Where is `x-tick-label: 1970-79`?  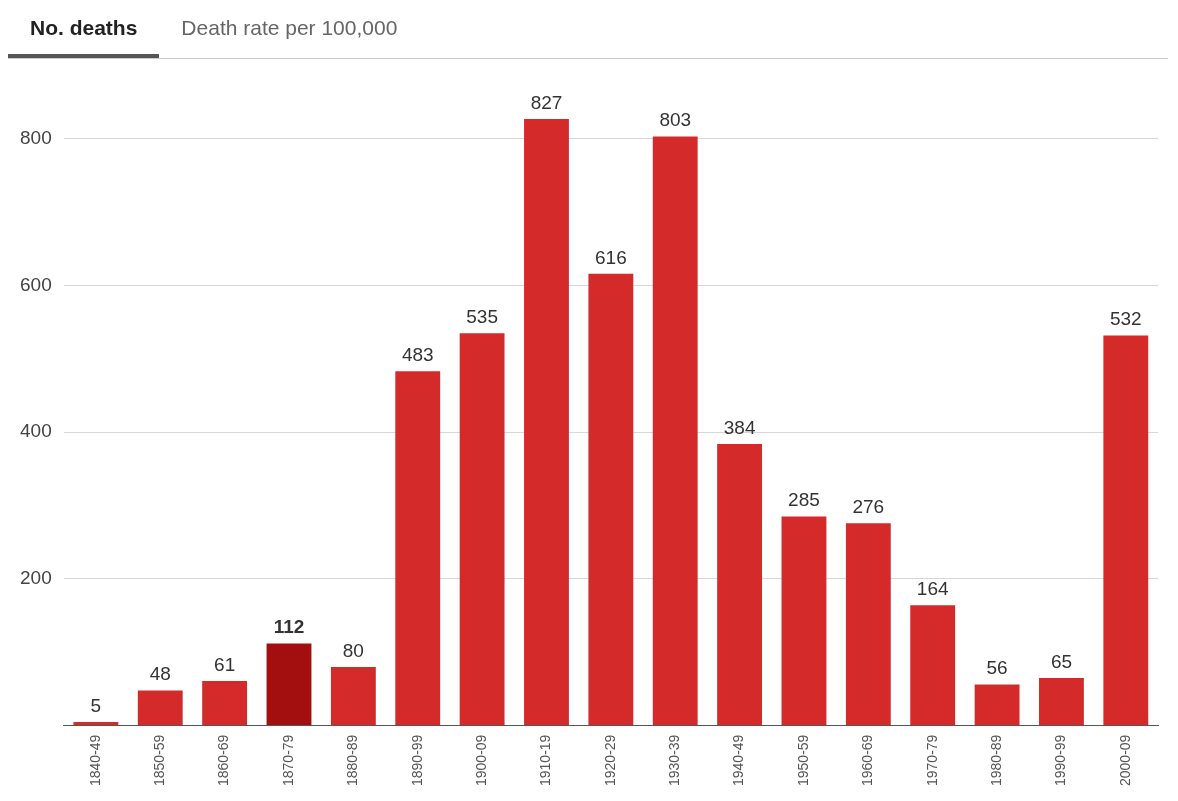
x-tick-label: 1970-79 is located at coordinates (931, 760).